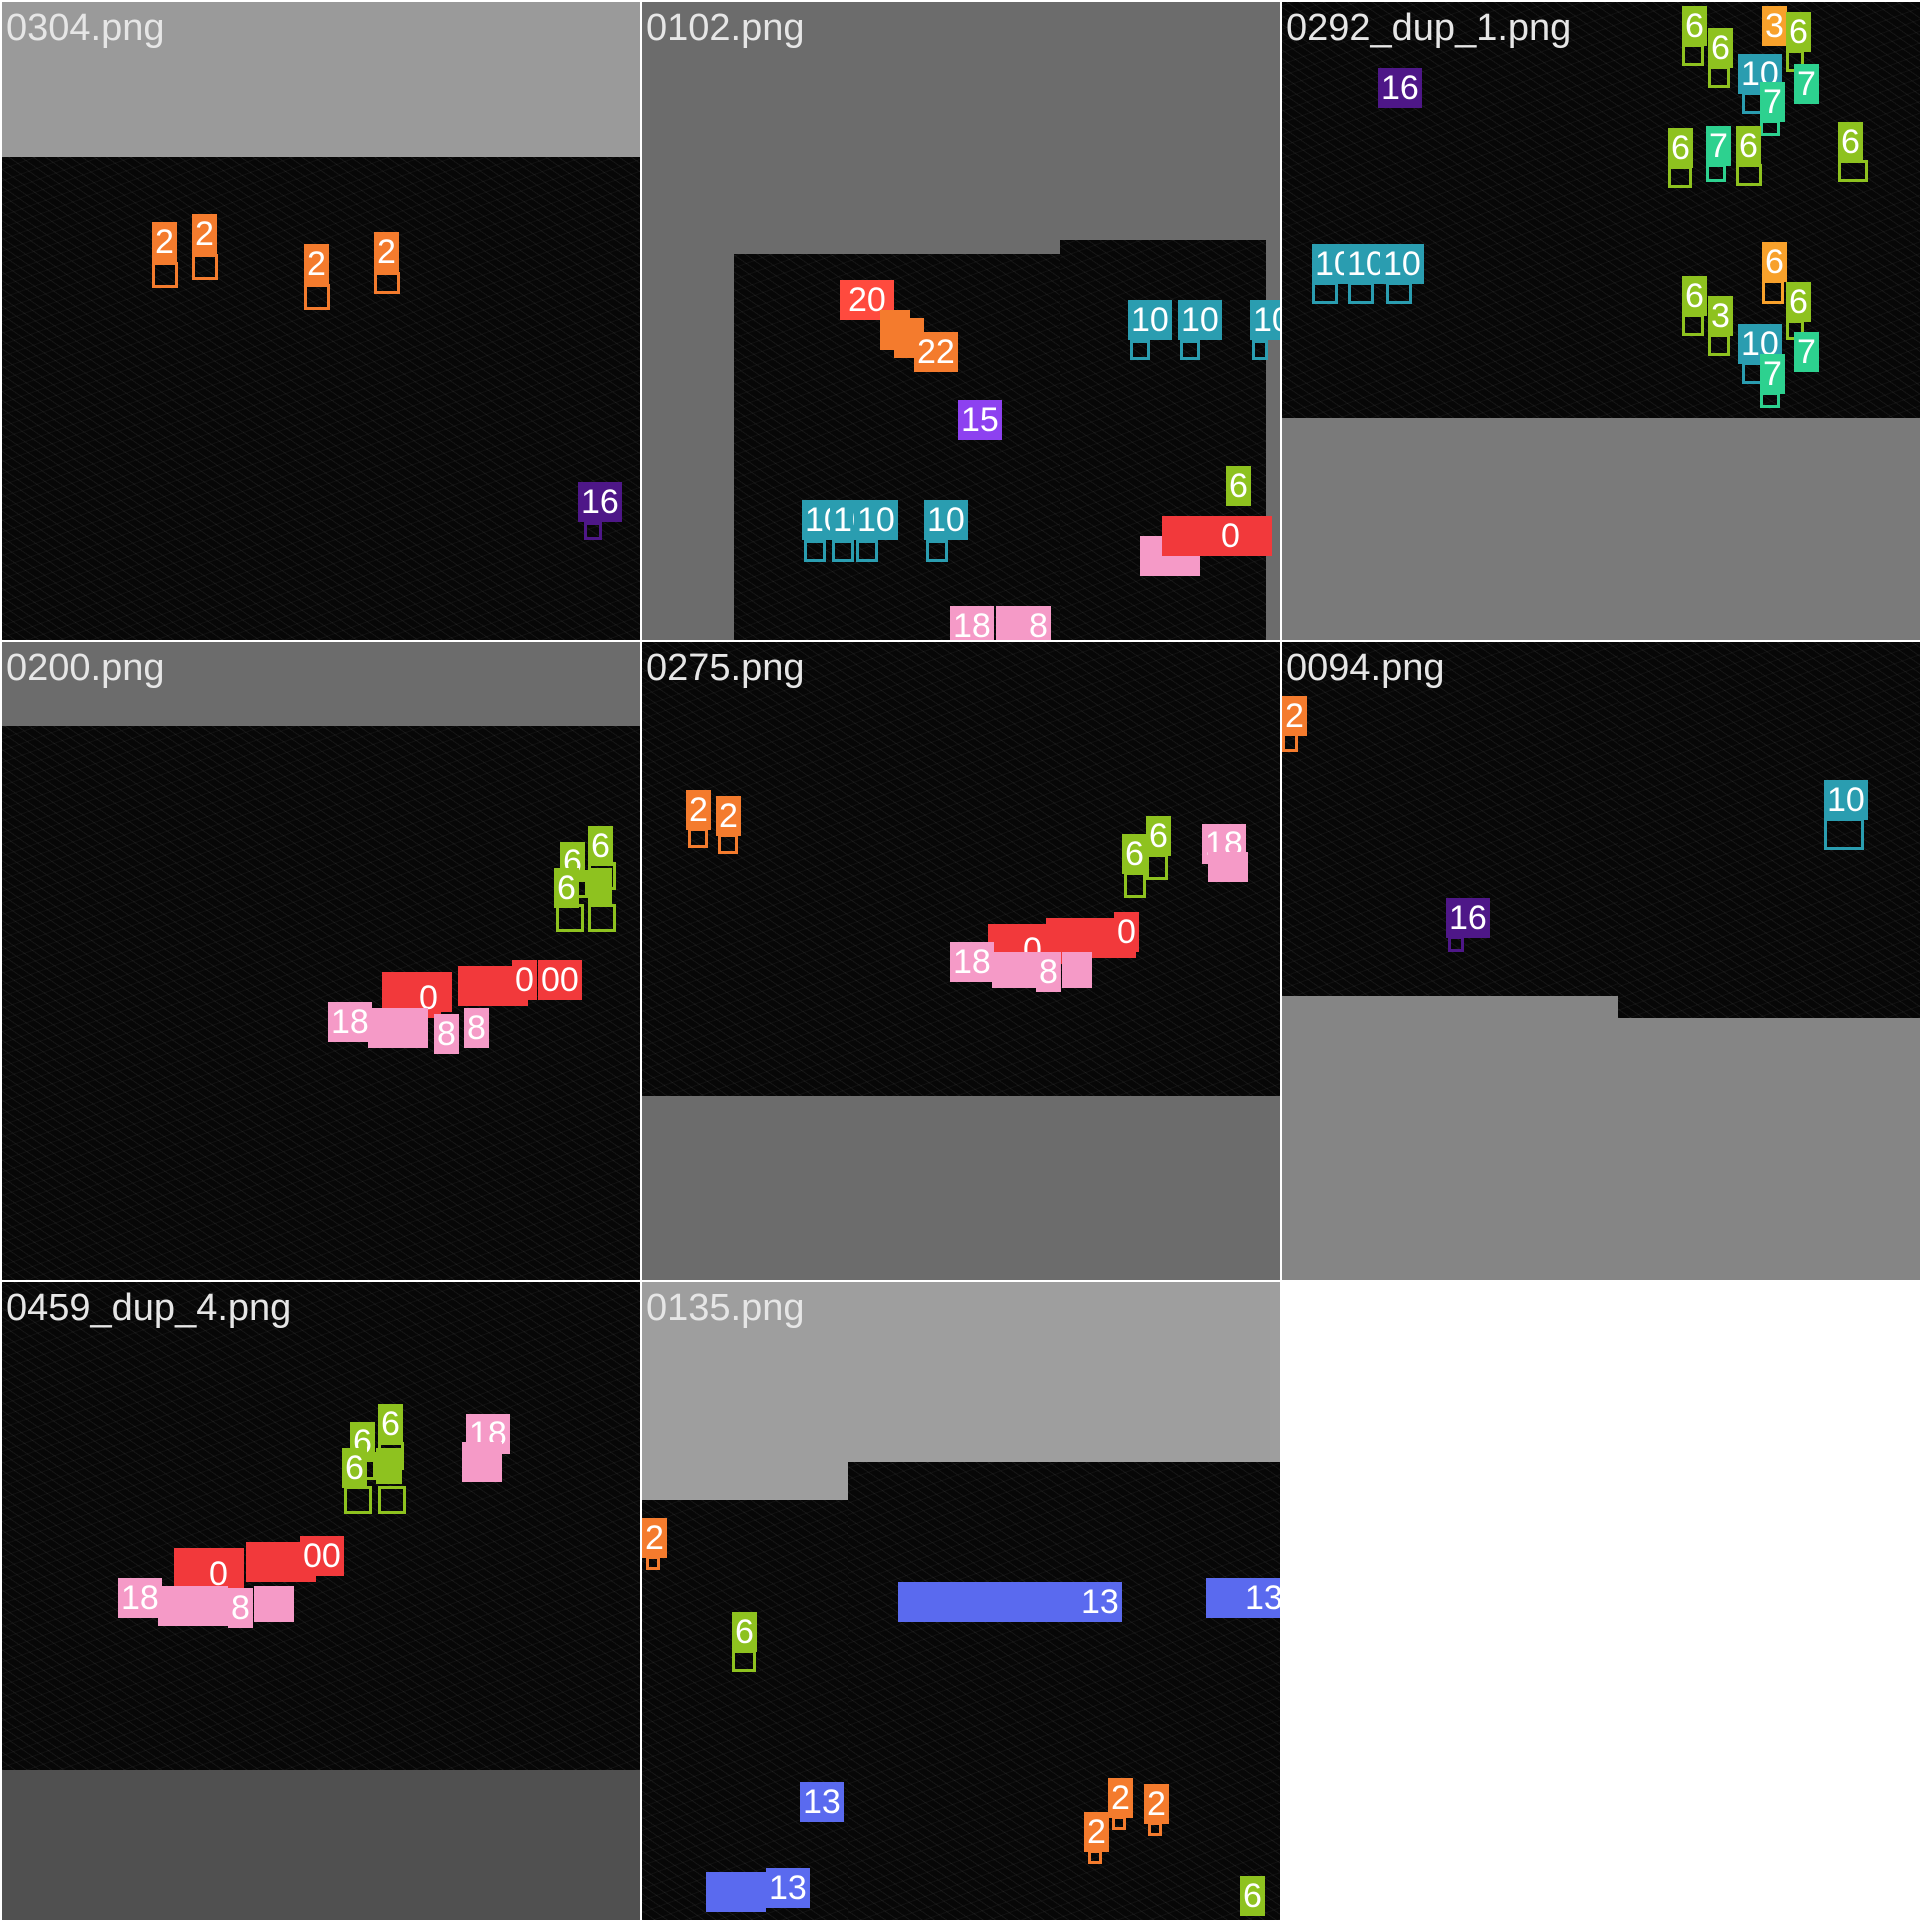 The height and width of the screenshot is (1920, 1920). I want to click on tile-0459-dup-4: 0459_dup_4.png 6 6 6 18 0 00 18 8, so click(321, 1601).